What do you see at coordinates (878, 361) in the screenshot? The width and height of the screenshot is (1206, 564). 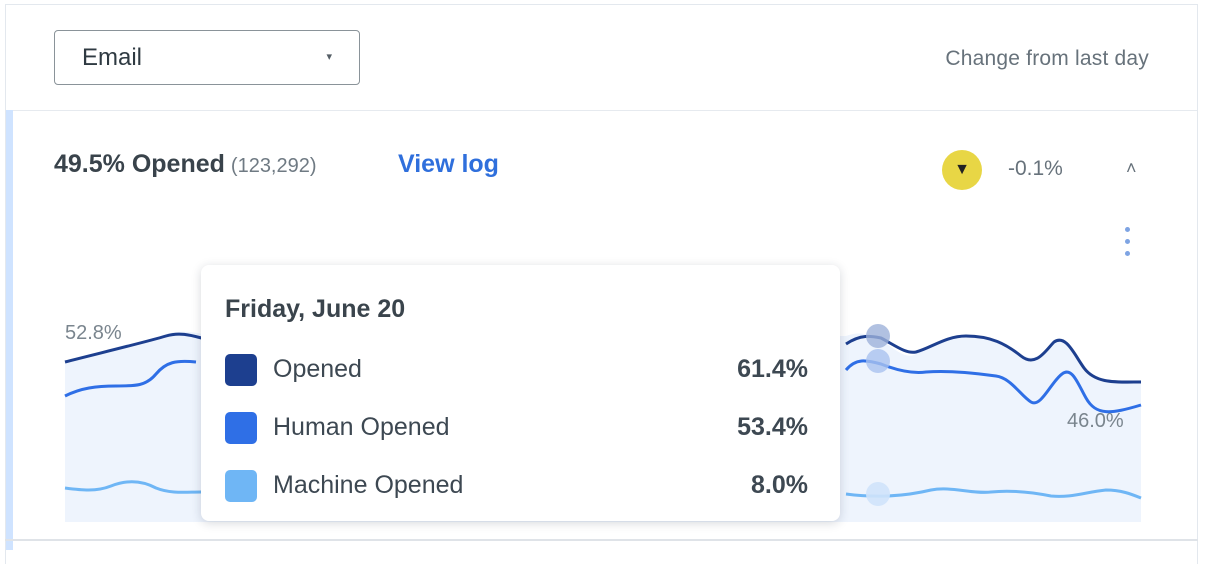 I see `hover-point-human-opened` at bounding box center [878, 361].